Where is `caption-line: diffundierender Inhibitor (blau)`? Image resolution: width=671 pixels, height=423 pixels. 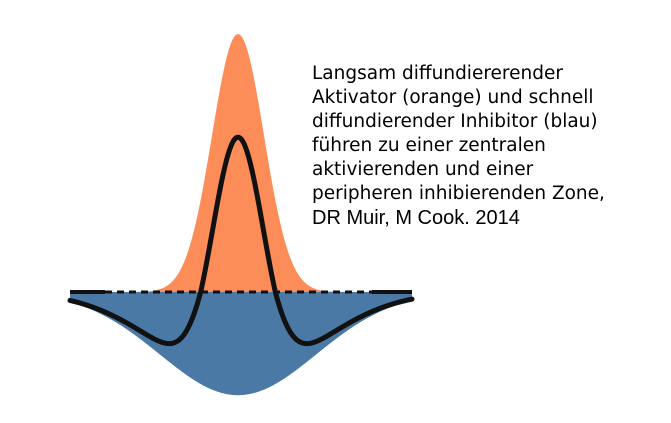
caption-line: diffundierender Inhibitor (blau) is located at coordinates (455, 121).